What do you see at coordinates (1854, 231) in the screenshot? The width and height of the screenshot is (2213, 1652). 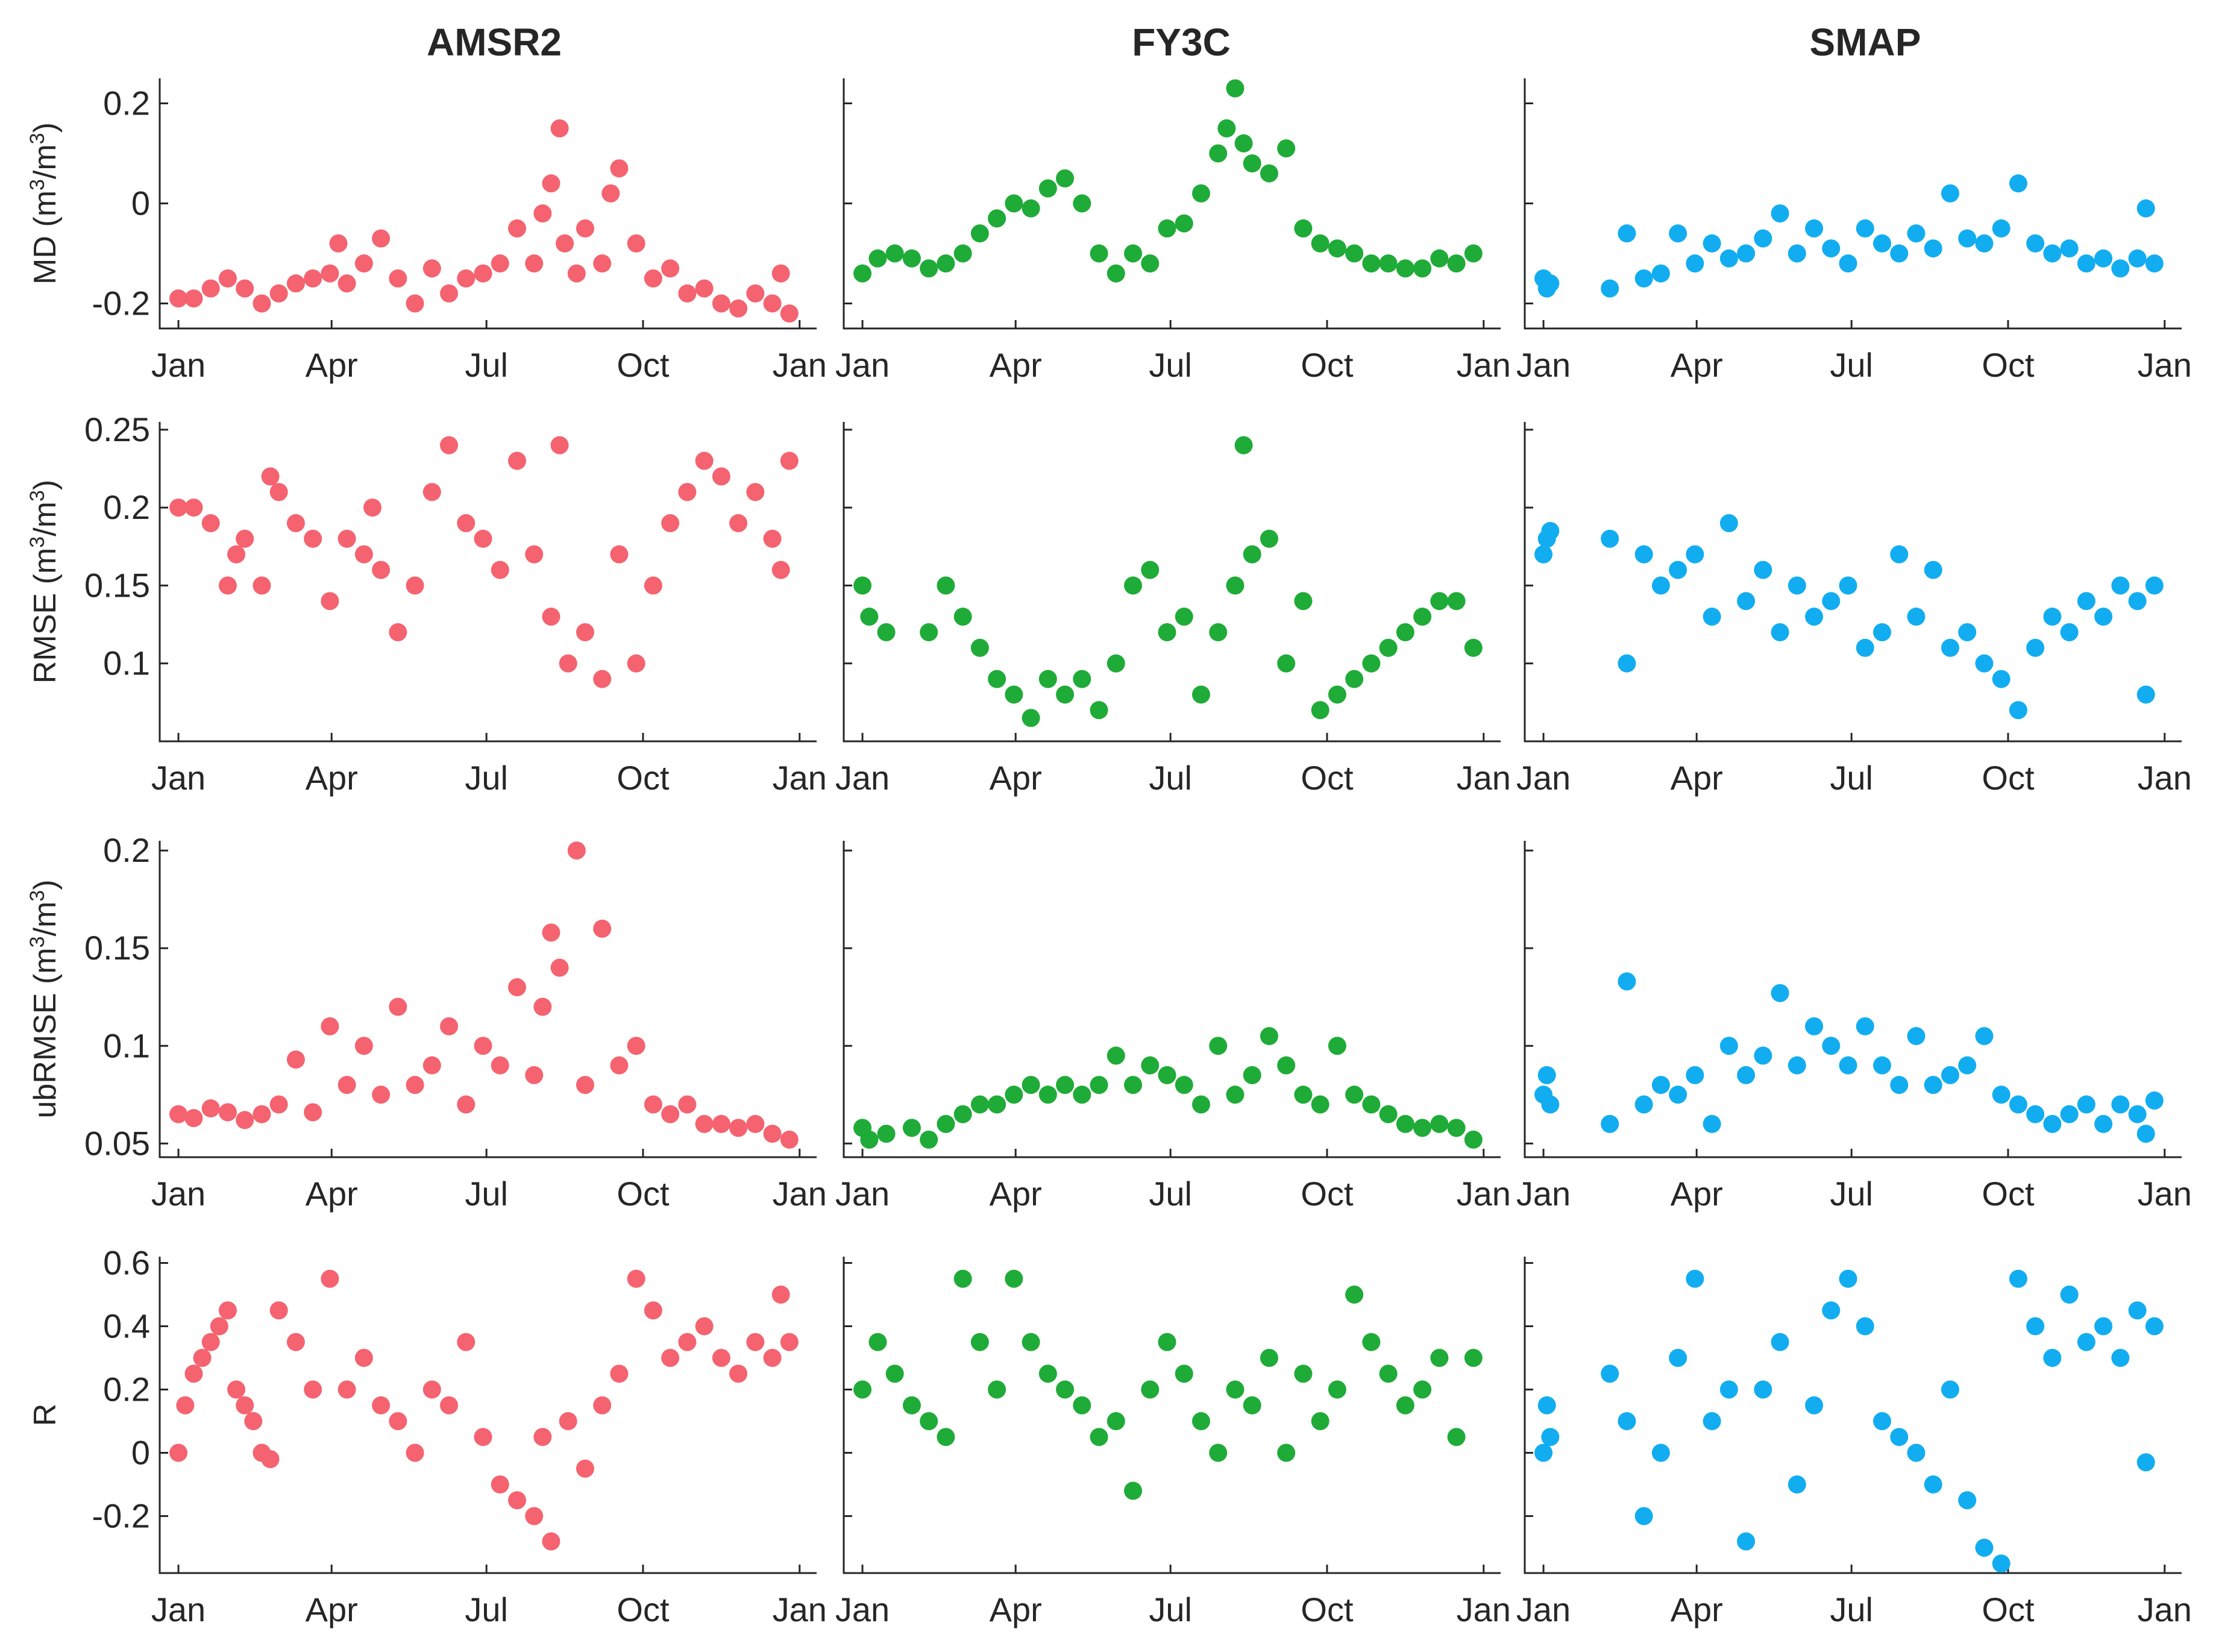 I see `panel-md-smap: Jan Apr Jul Oct Jan` at bounding box center [1854, 231].